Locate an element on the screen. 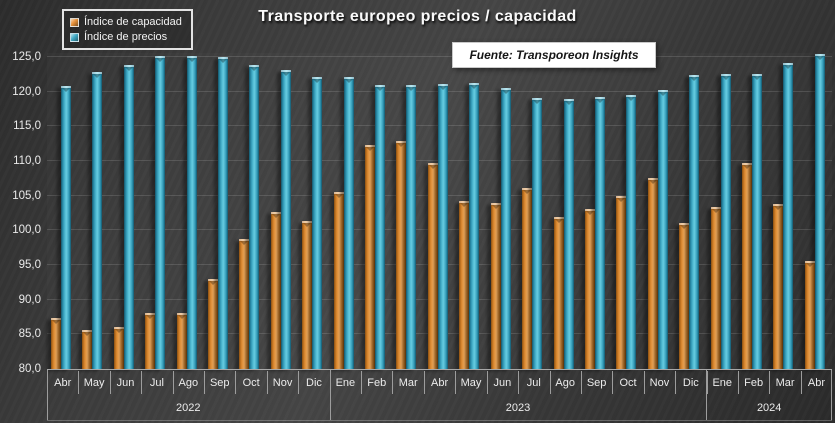 Image resolution: width=835 pixels, height=423 pixels. legend-item-capacidad: Índice de capacidad is located at coordinates (127, 22).